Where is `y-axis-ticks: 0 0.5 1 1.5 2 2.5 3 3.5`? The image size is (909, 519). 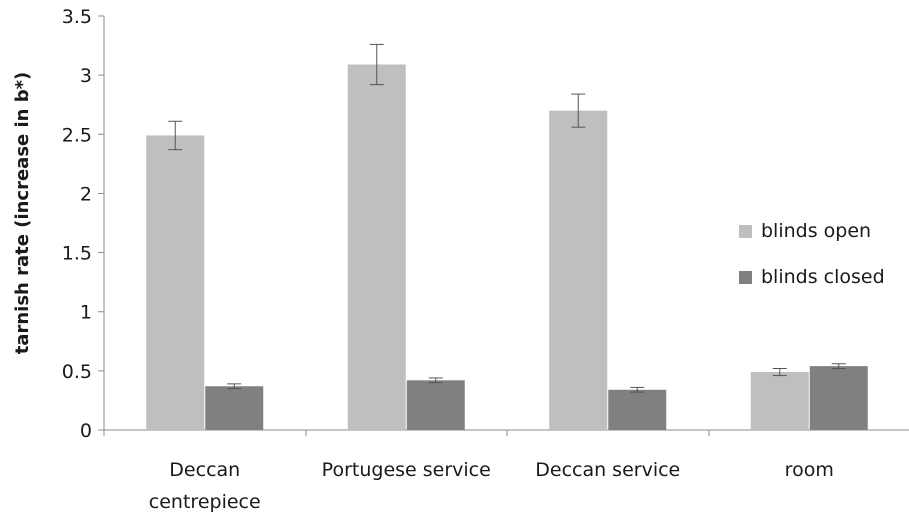 y-axis-ticks: 0 0.5 1 1.5 2 2.5 3 3.5 is located at coordinates (83, 224).